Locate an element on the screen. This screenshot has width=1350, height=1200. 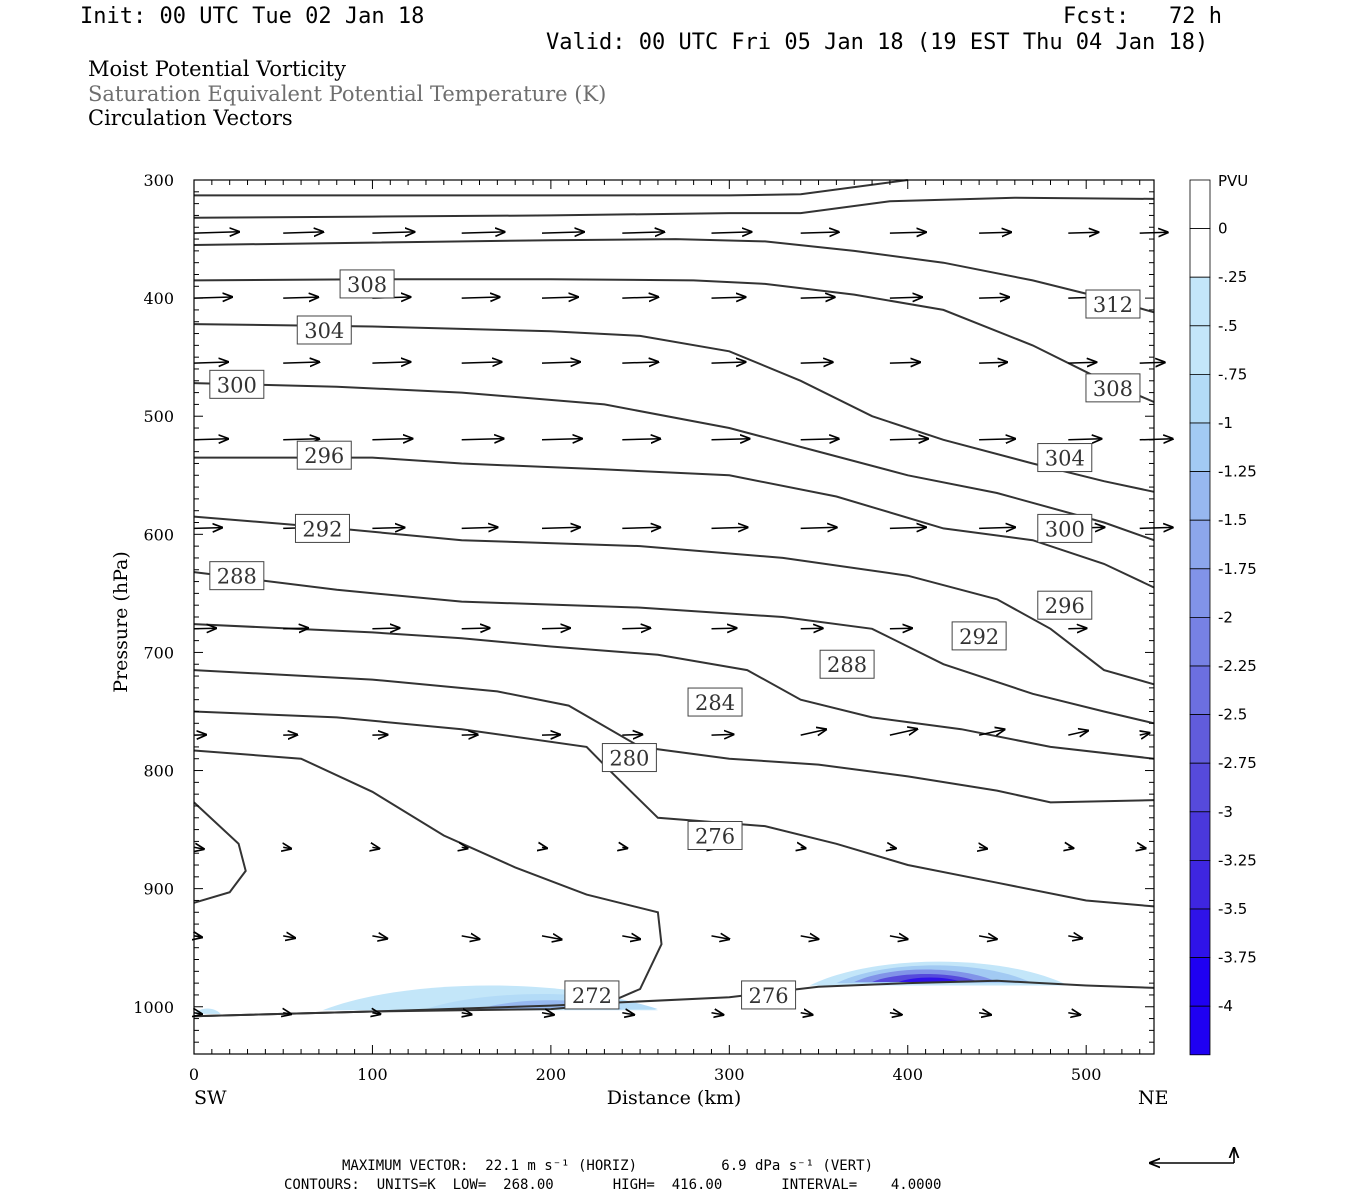
title-pv: Moist Potential Vorticity is located at coordinates (217, 69).